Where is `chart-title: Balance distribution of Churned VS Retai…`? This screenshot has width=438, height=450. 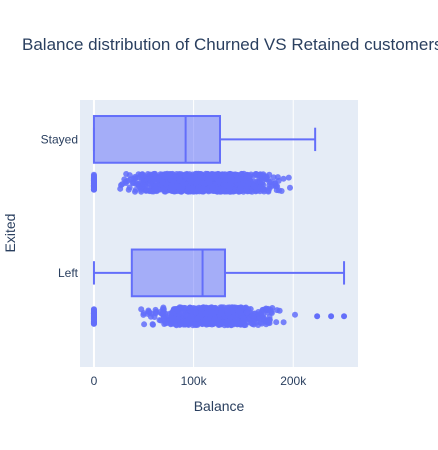
chart-title: Balance distribution of Churned VS Retai… is located at coordinates (230, 44).